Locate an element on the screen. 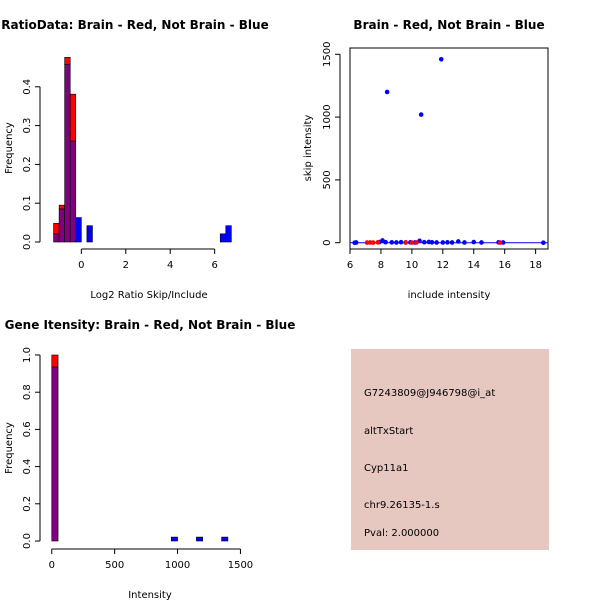 This screenshot has width=600, height=600. scatter-points is located at coordinates (449, 151).